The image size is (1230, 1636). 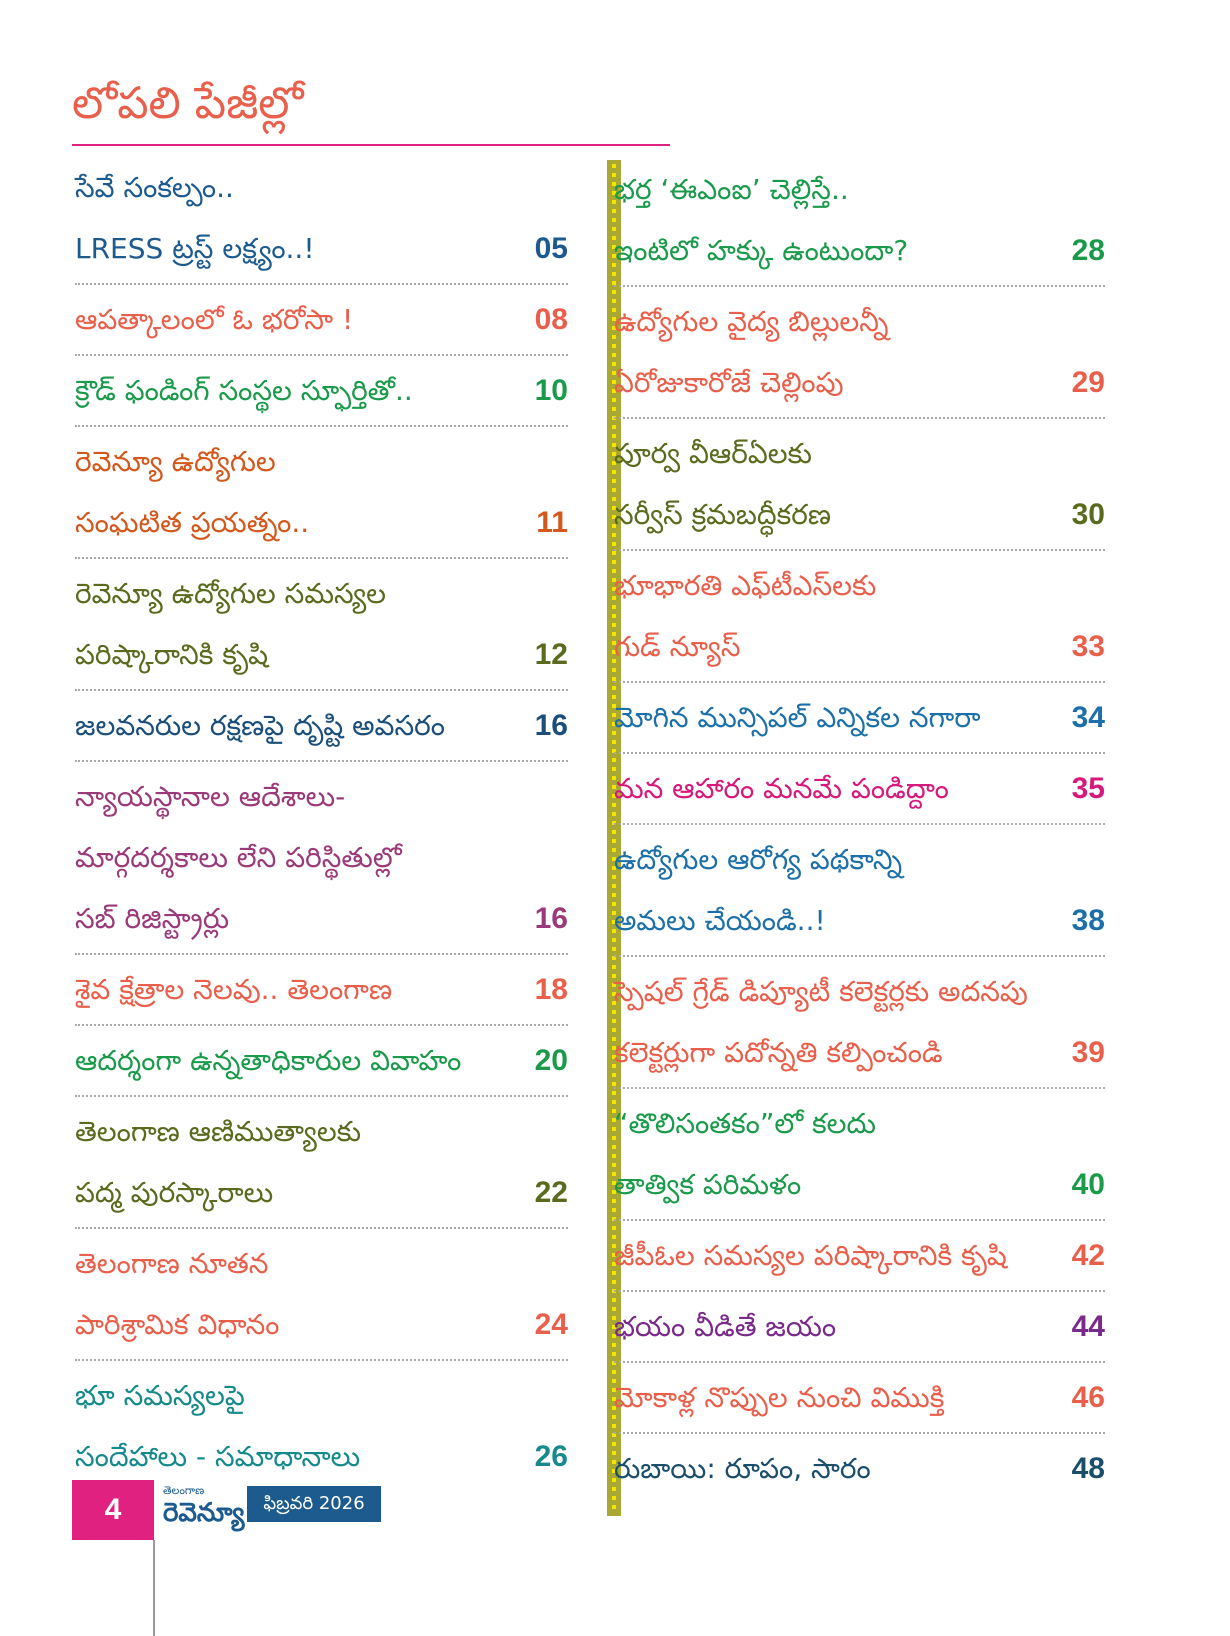 What do you see at coordinates (314, 1504) in the screenshot?
I see `issue: ఫిబ్రవరి 2026` at bounding box center [314, 1504].